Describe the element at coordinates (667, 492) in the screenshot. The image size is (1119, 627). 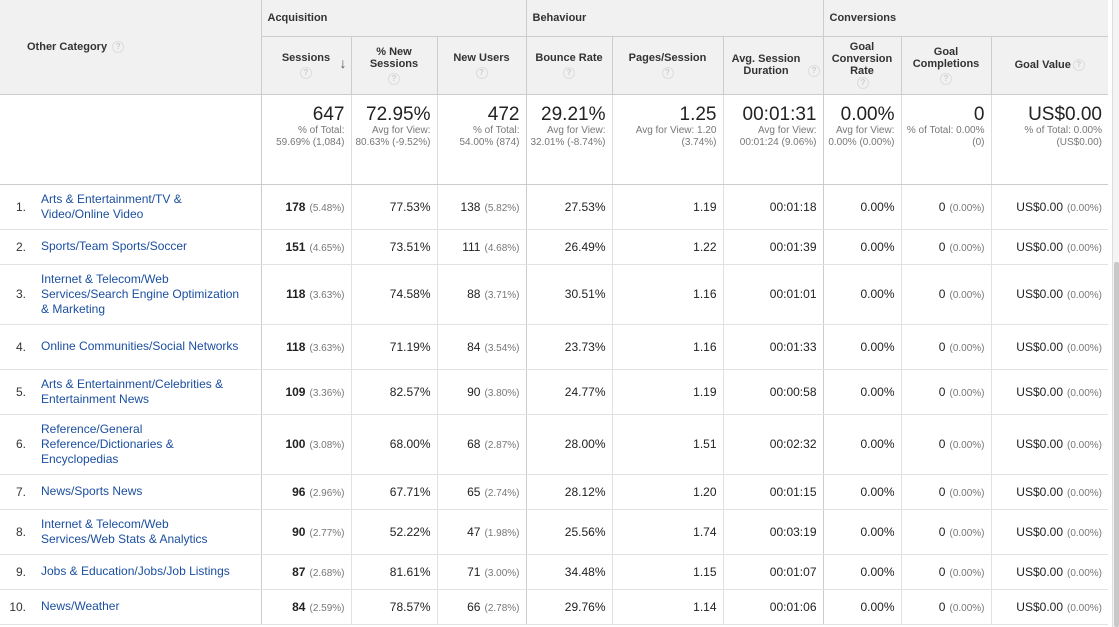
I see `pages-session-cell: 1.20` at that location.